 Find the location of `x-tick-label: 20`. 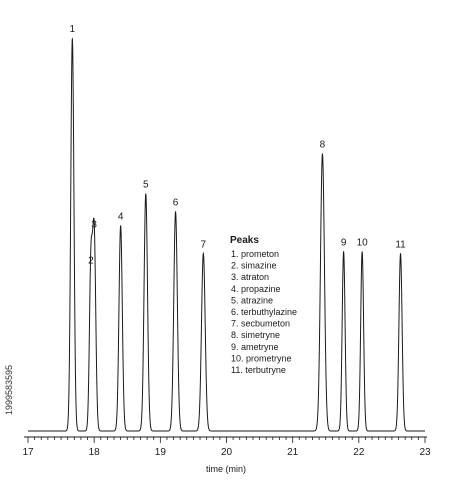

x-tick-label: 20 is located at coordinates (227, 452).